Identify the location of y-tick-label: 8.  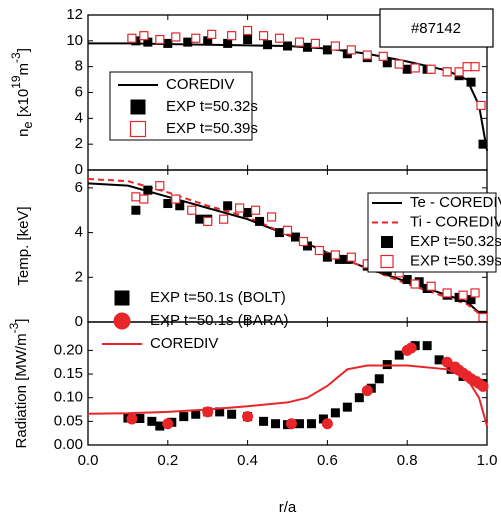
(79, 66).